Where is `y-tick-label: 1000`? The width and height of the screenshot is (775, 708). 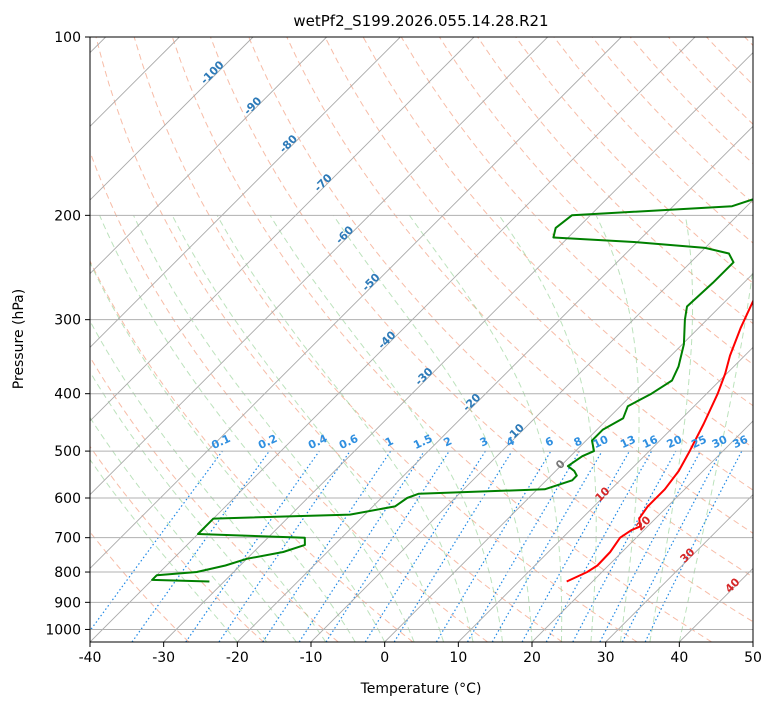 y-tick-label: 1000 is located at coordinates (63, 630).